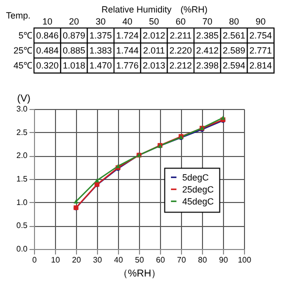 The image size is (300, 300). Describe the element at coordinates (47, 65) in the screenshot. I see `data-label: 0.320` at that location.